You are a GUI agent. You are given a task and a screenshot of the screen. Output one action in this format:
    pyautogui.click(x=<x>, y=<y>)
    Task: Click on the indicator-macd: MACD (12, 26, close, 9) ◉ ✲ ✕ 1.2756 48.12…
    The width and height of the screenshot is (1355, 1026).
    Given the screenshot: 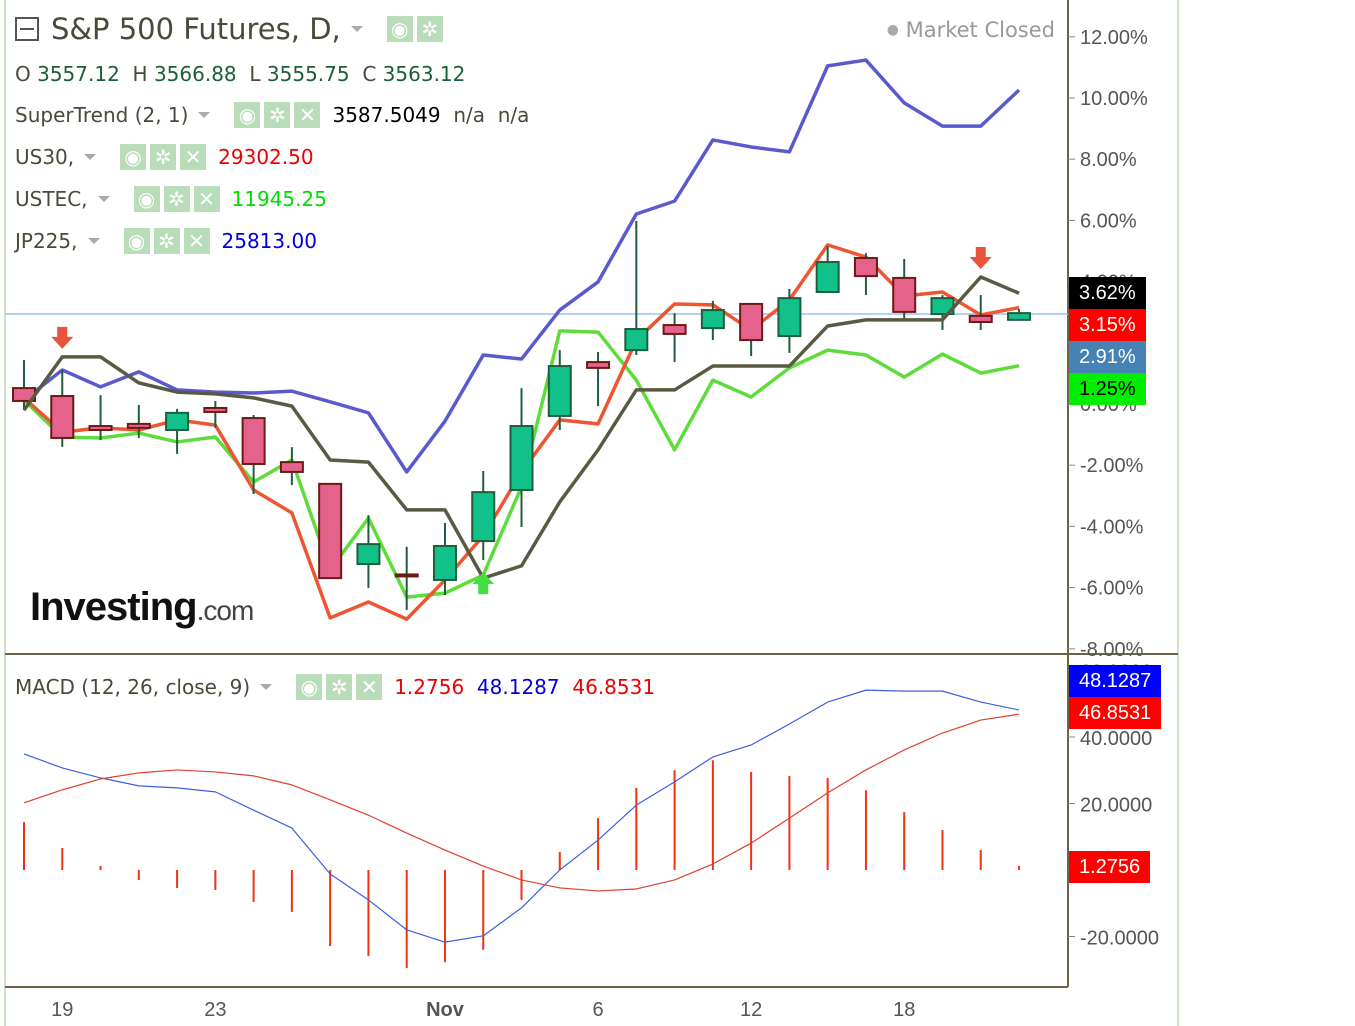 What is the action you would take?
    pyautogui.click(x=335, y=687)
    